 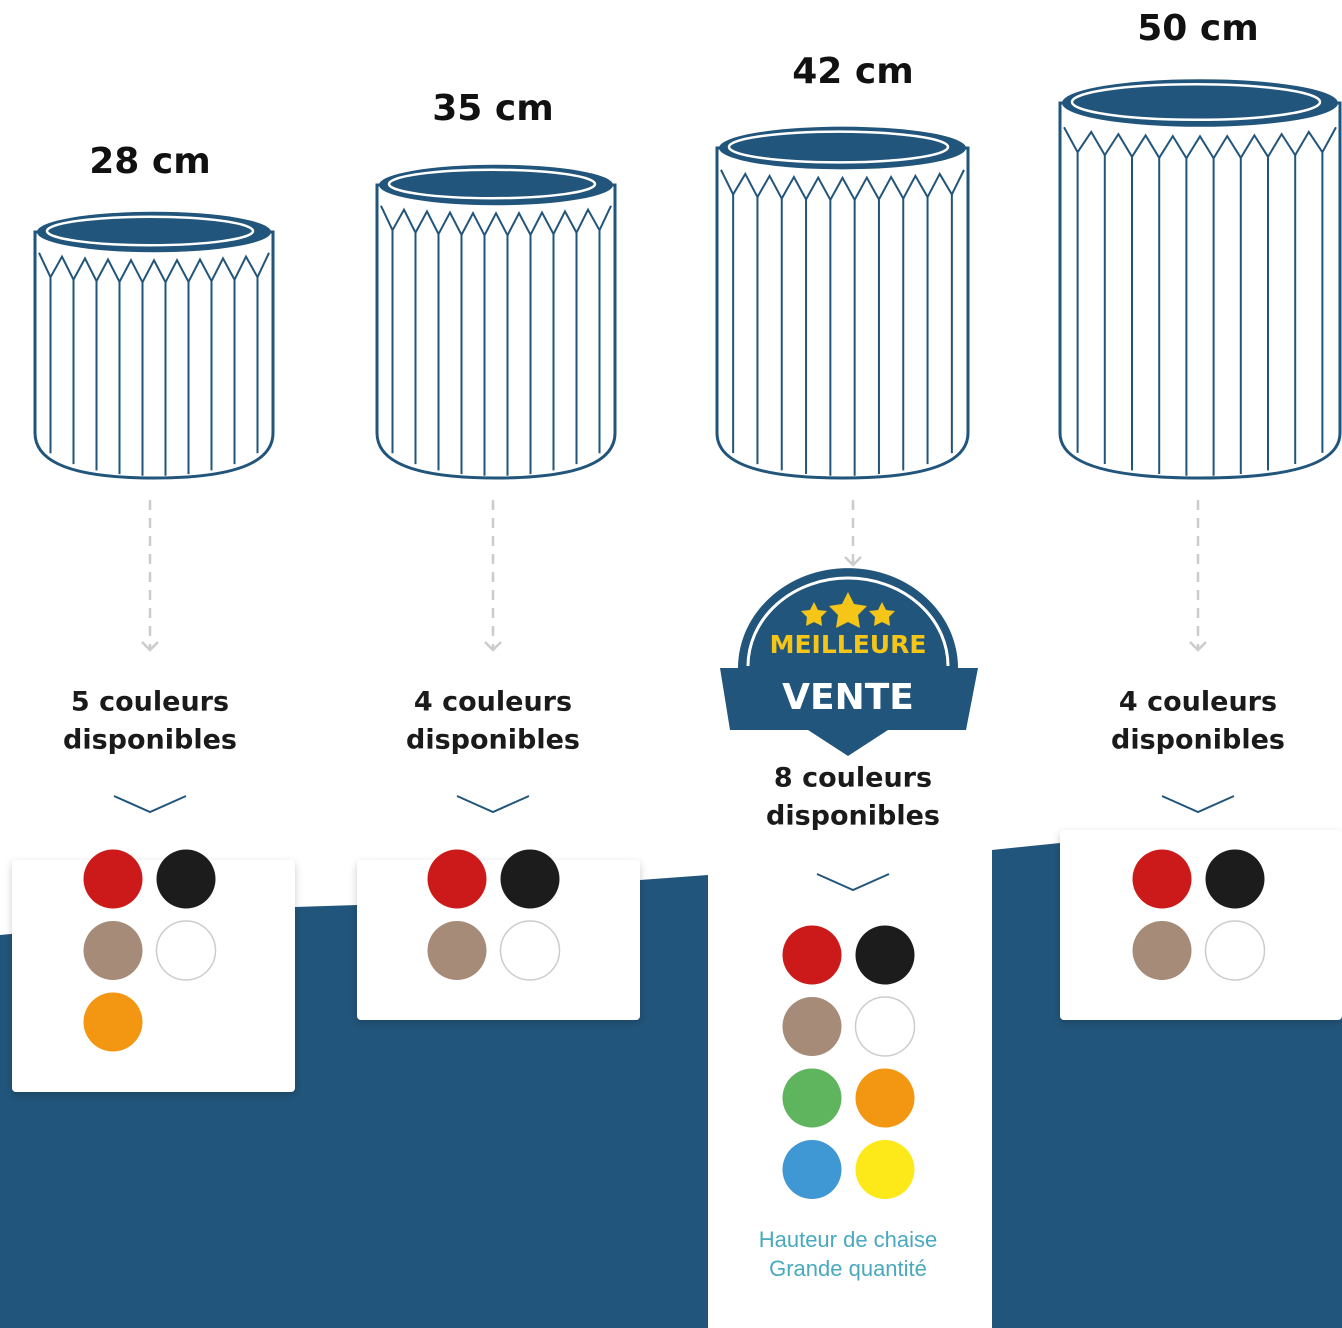 What do you see at coordinates (852, 71) in the screenshot?
I see `size-label: 42 cm` at bounding box center [852, 71].